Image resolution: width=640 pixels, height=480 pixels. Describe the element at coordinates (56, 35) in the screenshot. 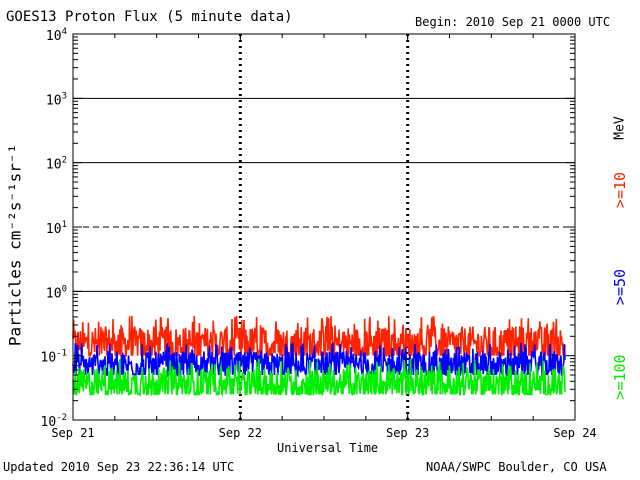

I see `y-tick-label: 10⁴` at that location.